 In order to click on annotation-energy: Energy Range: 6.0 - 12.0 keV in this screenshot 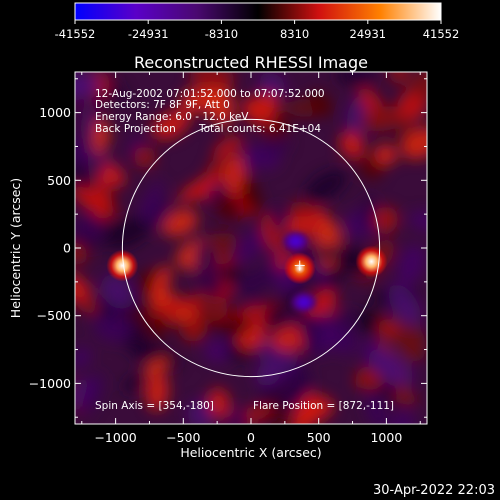, I will do `click(172, 117)`.